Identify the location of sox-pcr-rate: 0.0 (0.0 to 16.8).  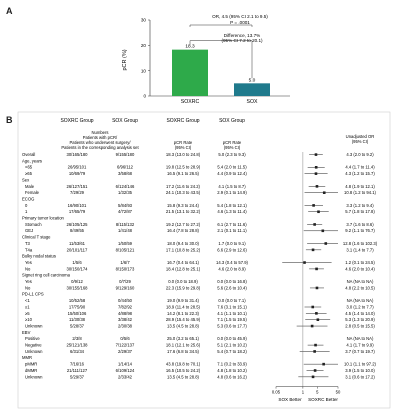
(232, 281).